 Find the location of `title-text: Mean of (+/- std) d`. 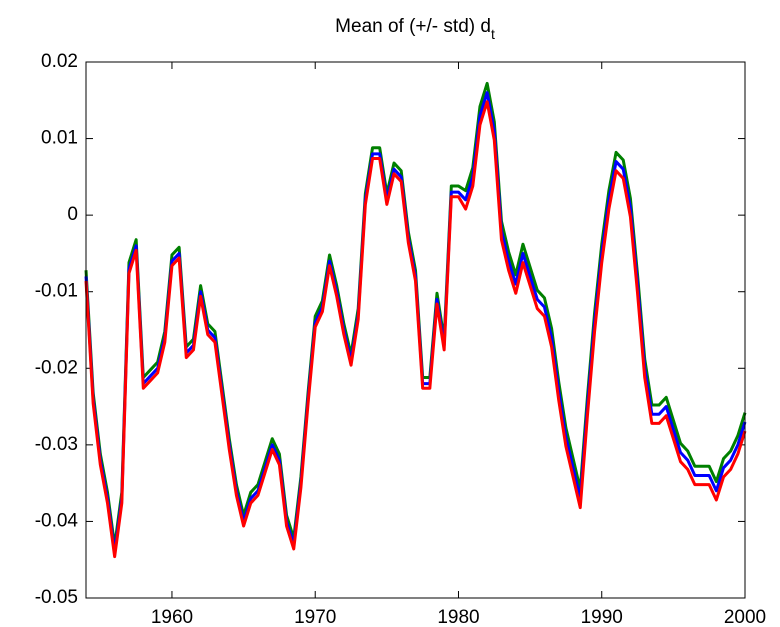

title-text: Mean of (+/- std) d is located at coordinates (413, 26).